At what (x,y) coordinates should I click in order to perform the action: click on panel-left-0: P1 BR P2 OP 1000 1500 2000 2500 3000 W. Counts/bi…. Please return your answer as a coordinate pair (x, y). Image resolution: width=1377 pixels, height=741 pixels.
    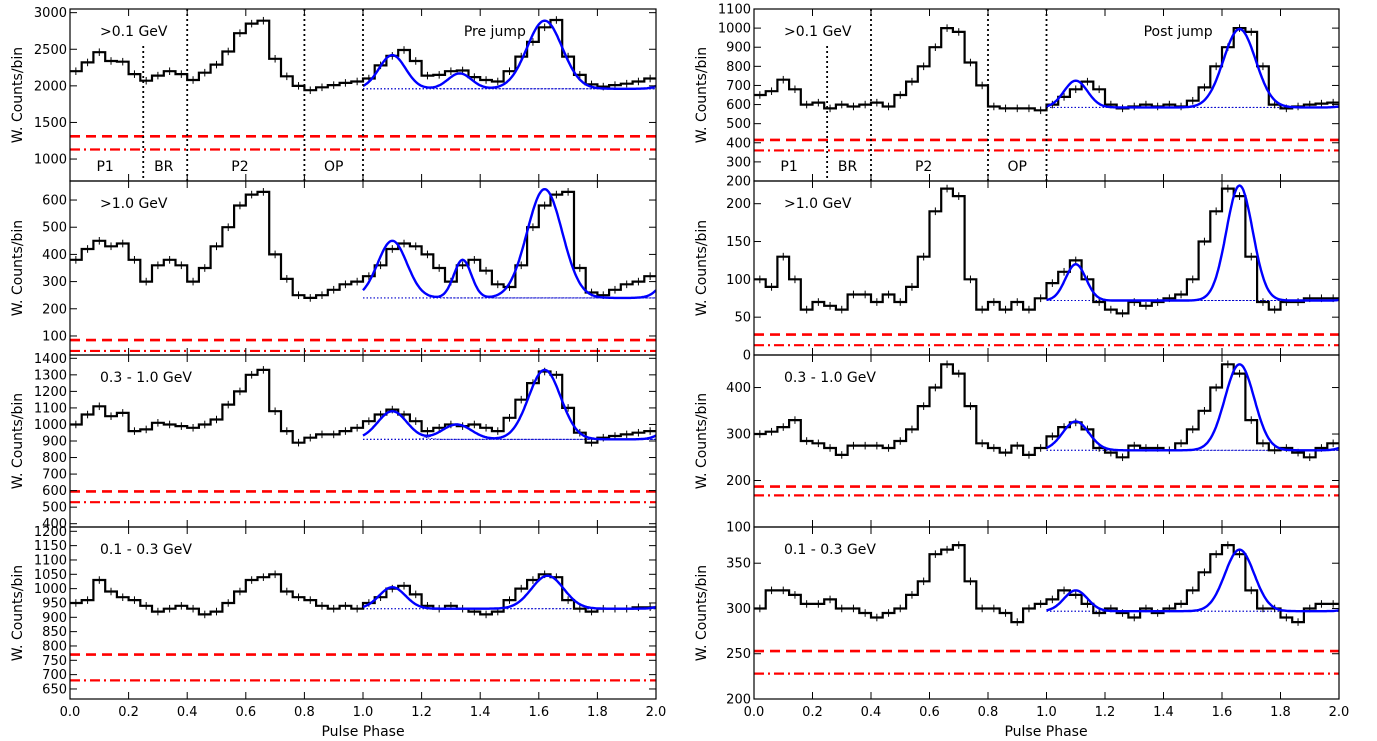
    Looking at the image, I should click on (333, 94).